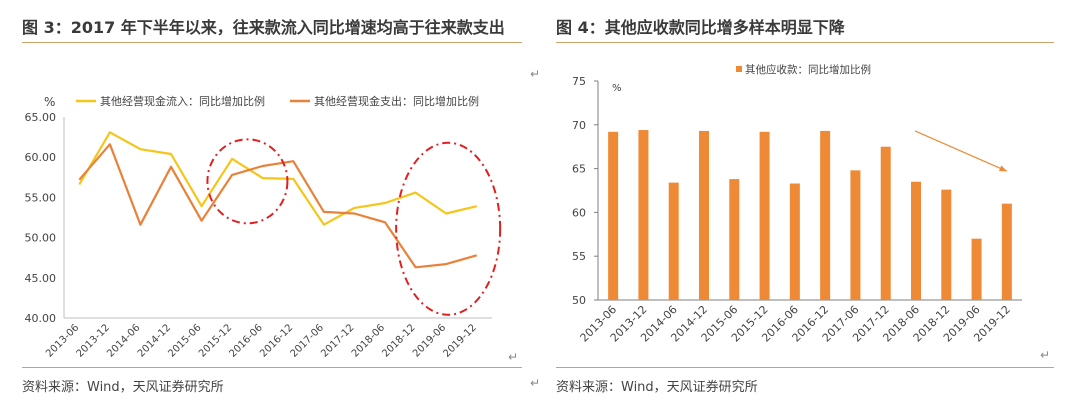 This screenshot has height=411, width=1080. What do you see at coordinates (808, 69) in the screenshot?
I see `legend-label: 其他应收款：同比增加比例` at bounding box center [808, 69].